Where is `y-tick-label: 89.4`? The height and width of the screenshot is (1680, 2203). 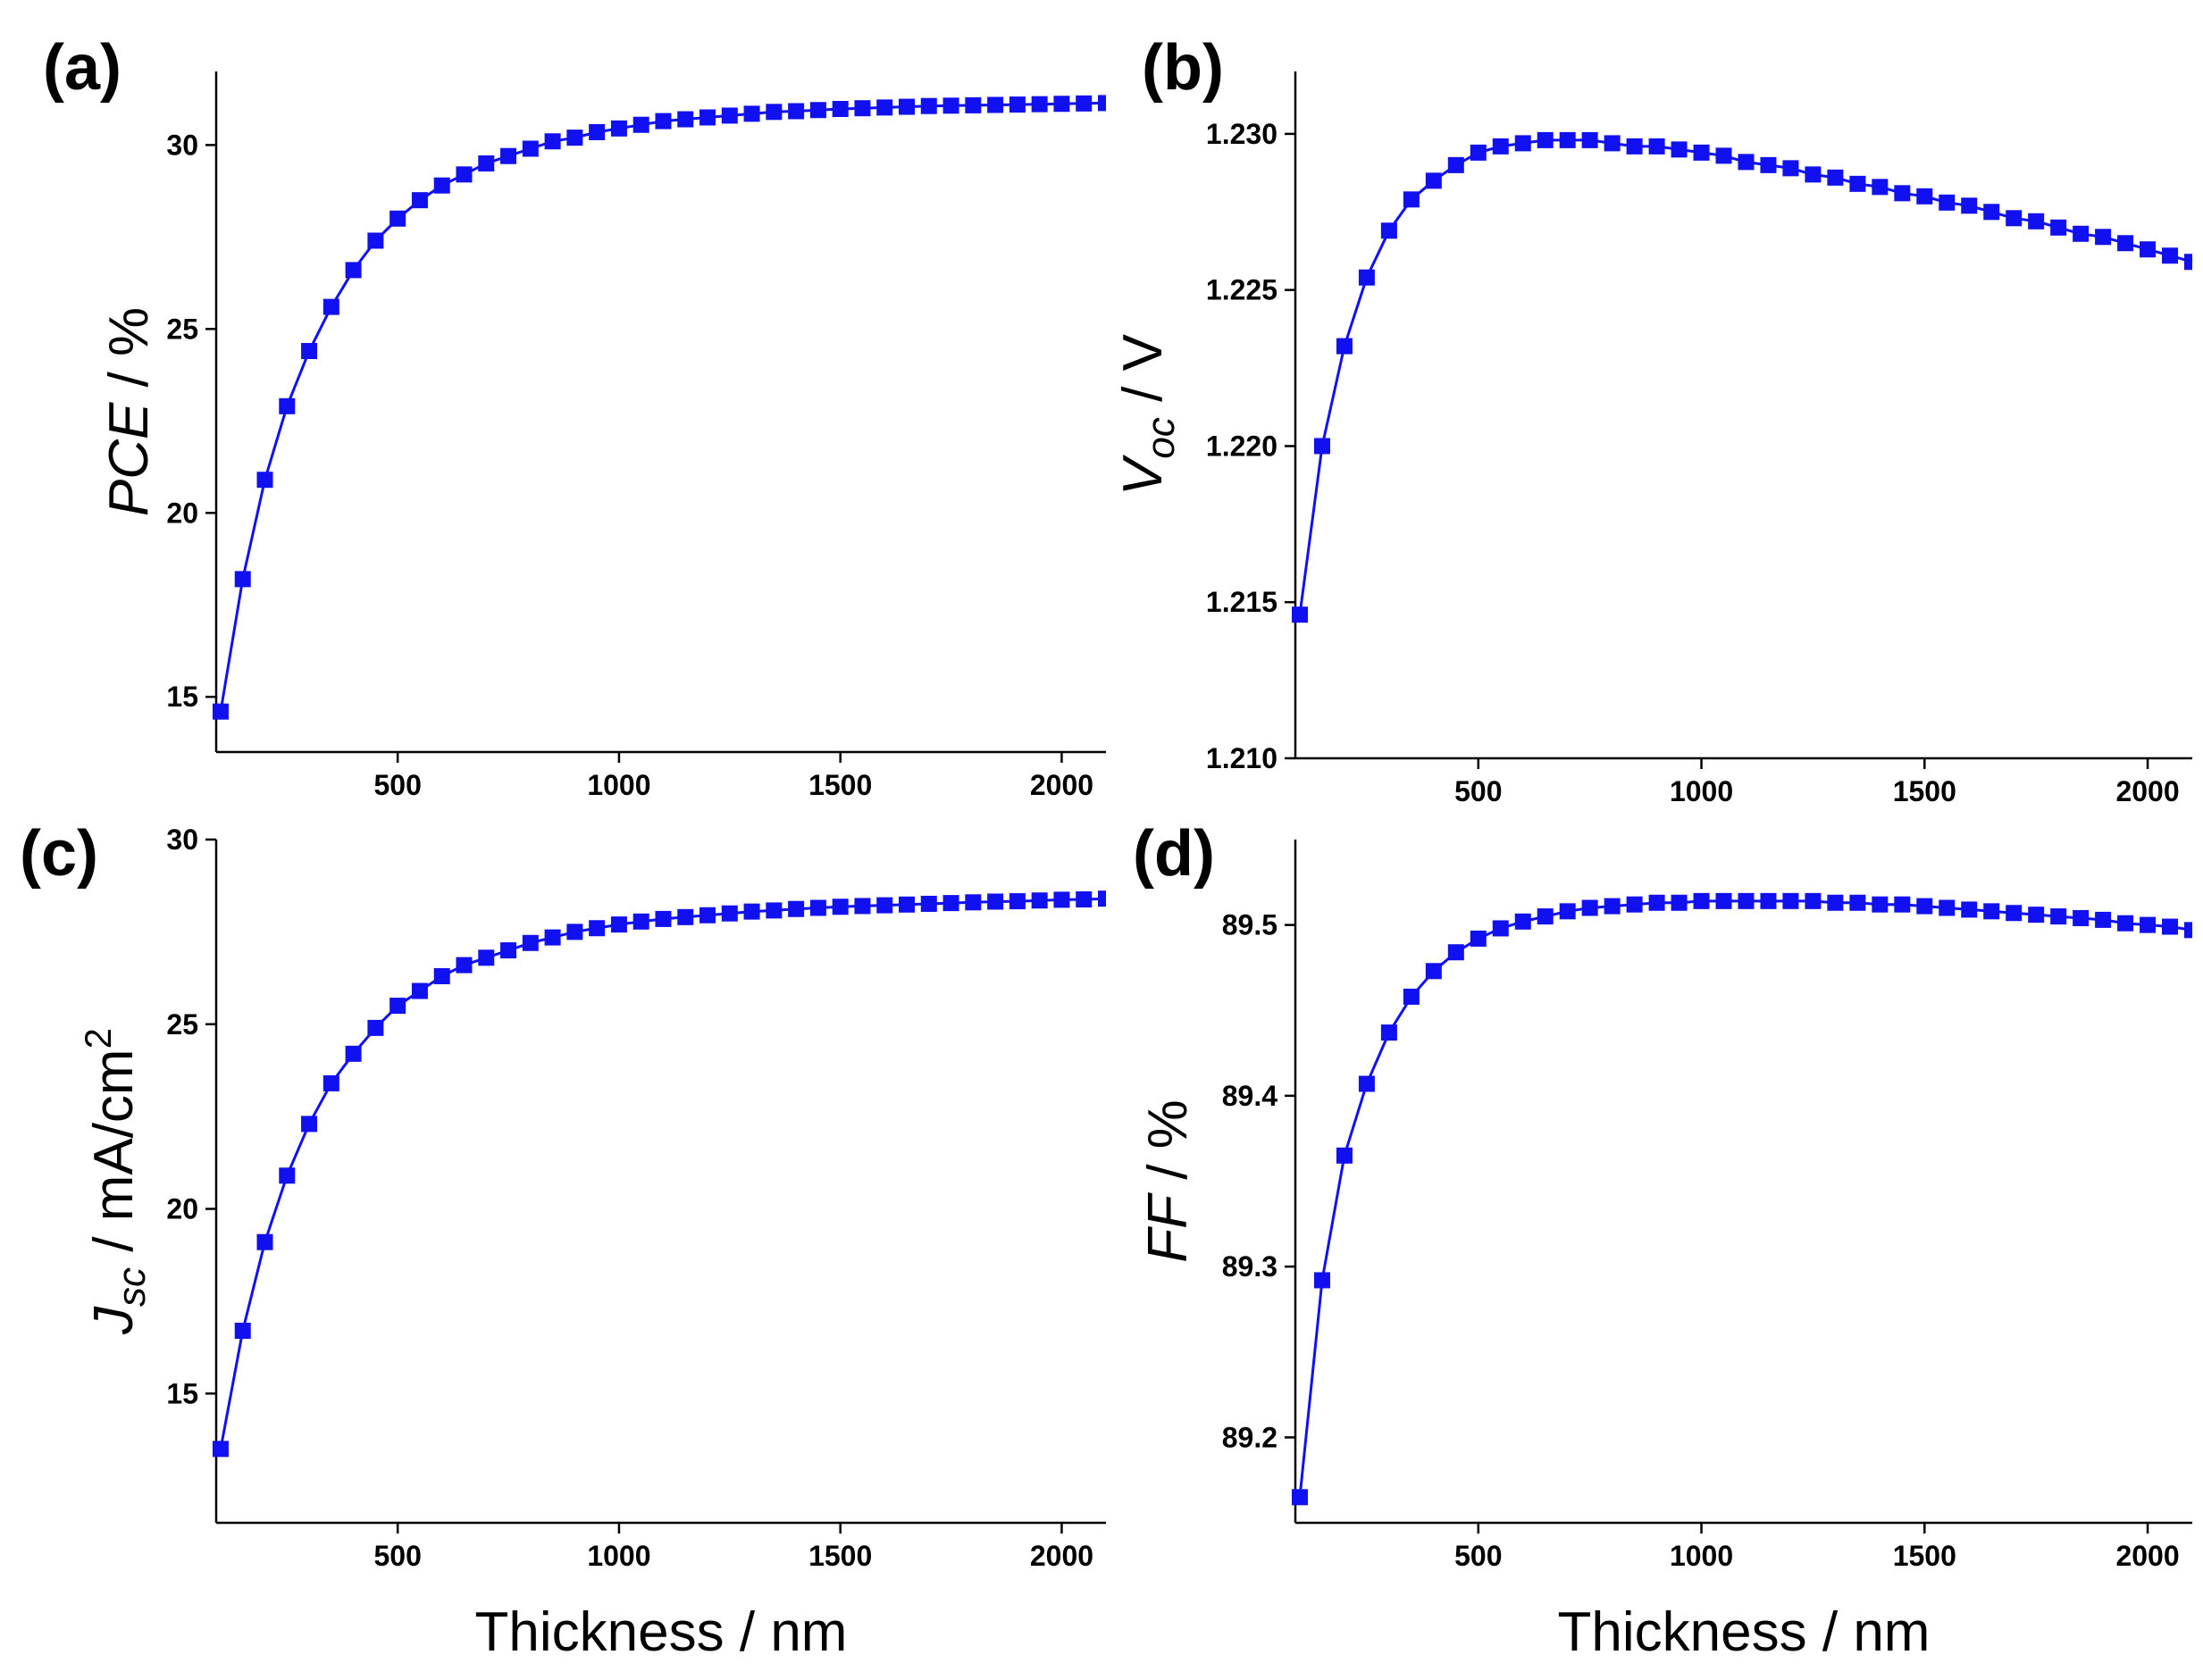 y-tick-label: 89.4 is located at coordinates (1249, 1096).